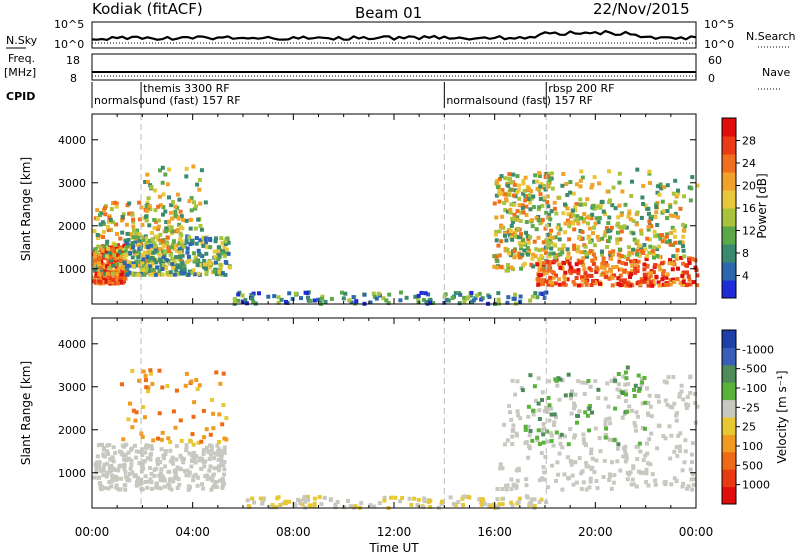 This screenshot has width=800, height=554. What do you see at coordinates (729, 356) in the screenshot?
I see `colorbar-cell` at bounding box center [729, 356].